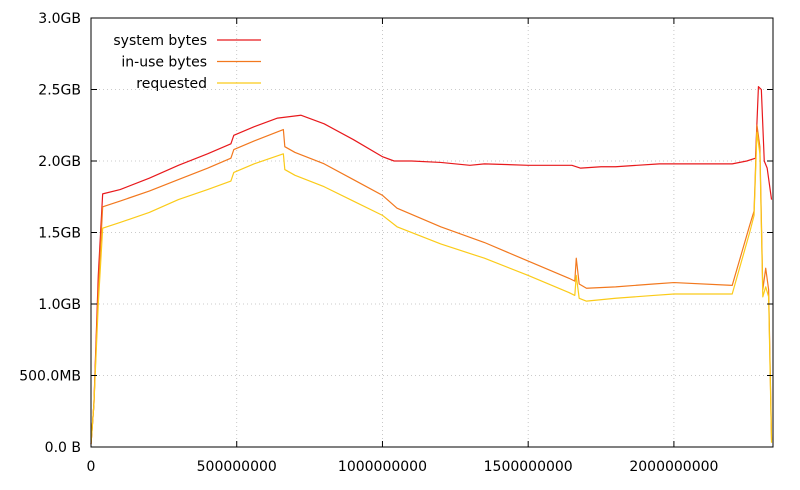 The width and height of the screenshot is (800, 490). I want to click on y-tick-labels: 0.0 B 500.0MB 1.0GB 1.5GB 2.0GB 2.5GB 3.0GB, so click(50, 233).